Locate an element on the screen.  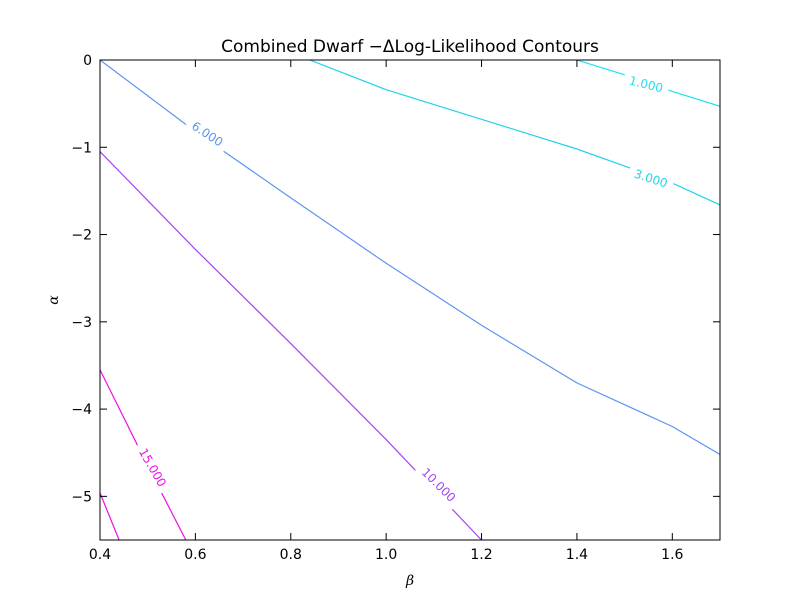
x-tick-label: 1.2 is located at coordinates (481, 555).